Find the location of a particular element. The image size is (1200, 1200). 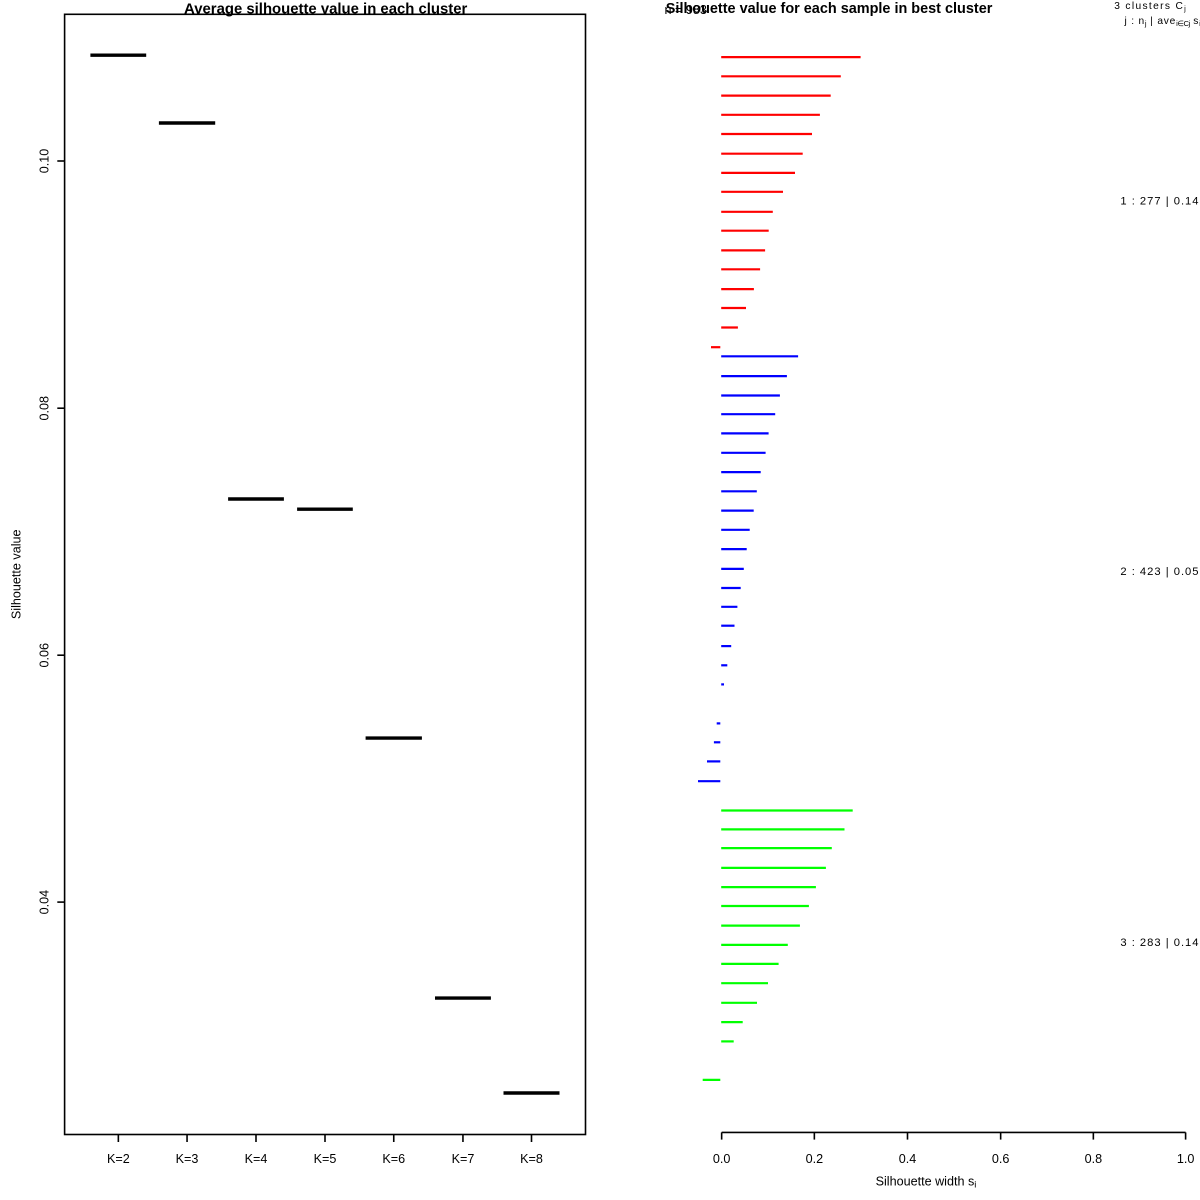

svg-text: Silhouette value is located at coordinates (17, 574).